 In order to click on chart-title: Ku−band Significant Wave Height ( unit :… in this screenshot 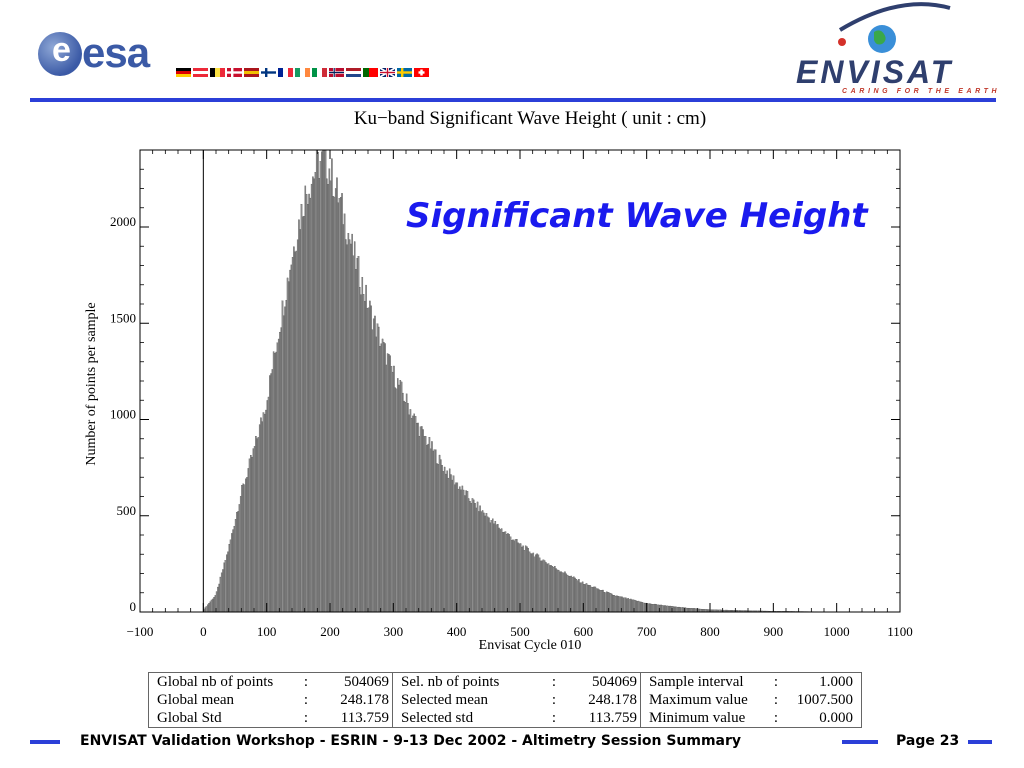, I will do `click(530, 118)`.